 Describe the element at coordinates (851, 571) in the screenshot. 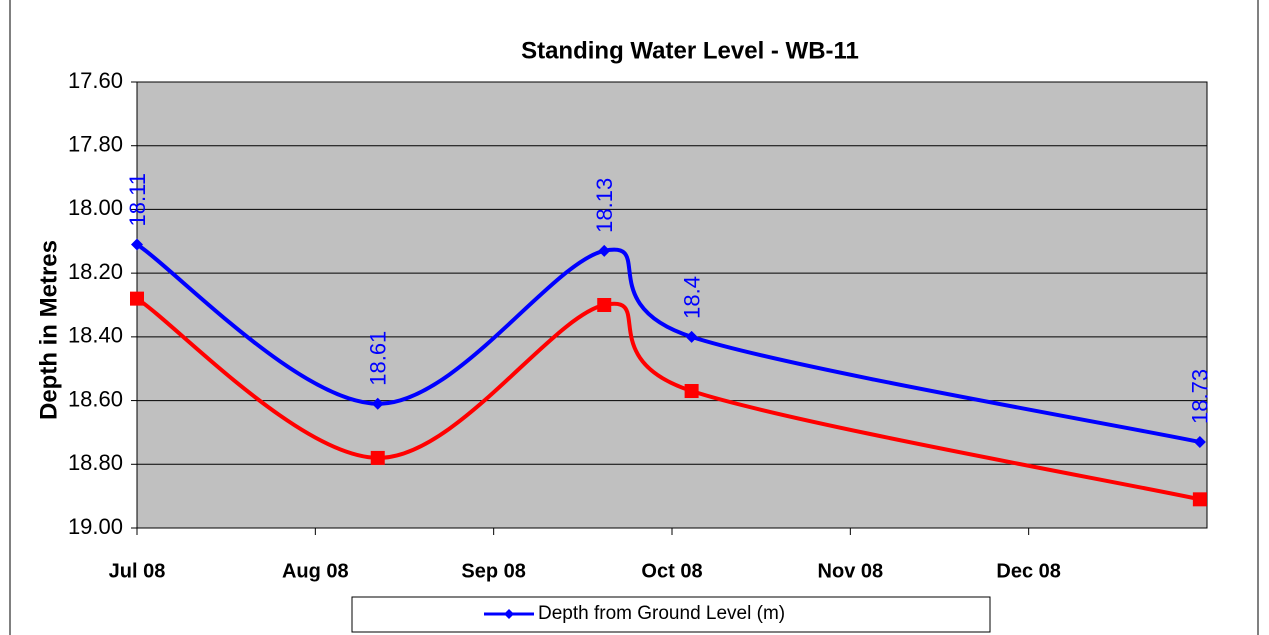

I see `x-tick-label: Nov 08` at that location.